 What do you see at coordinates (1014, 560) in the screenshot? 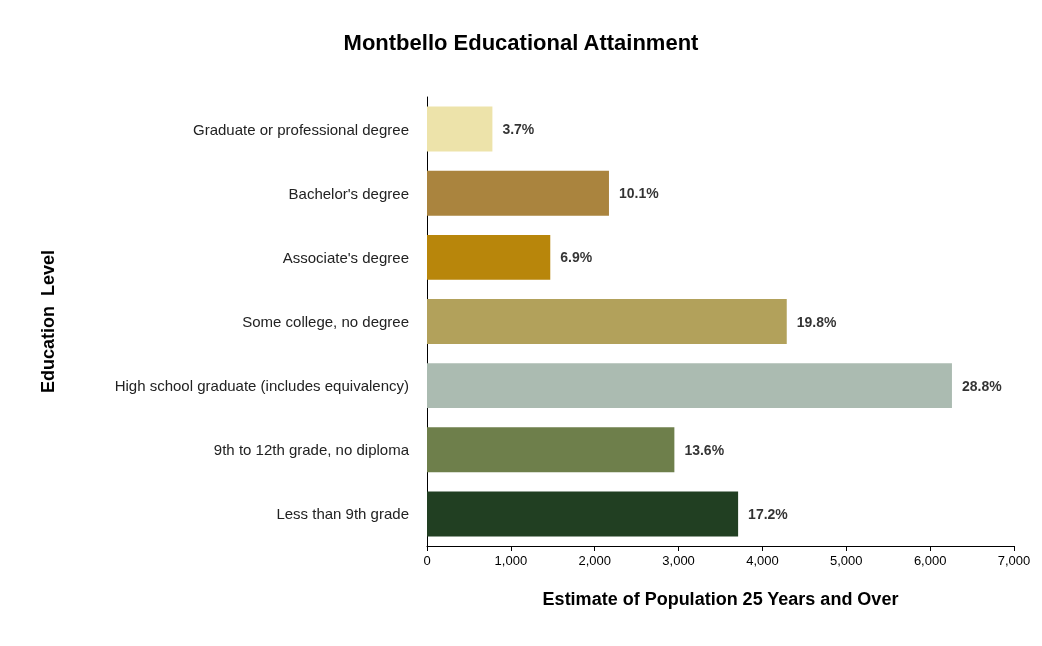
I see `x-tick-label: 7,000` at bounding box center [1014, 560].